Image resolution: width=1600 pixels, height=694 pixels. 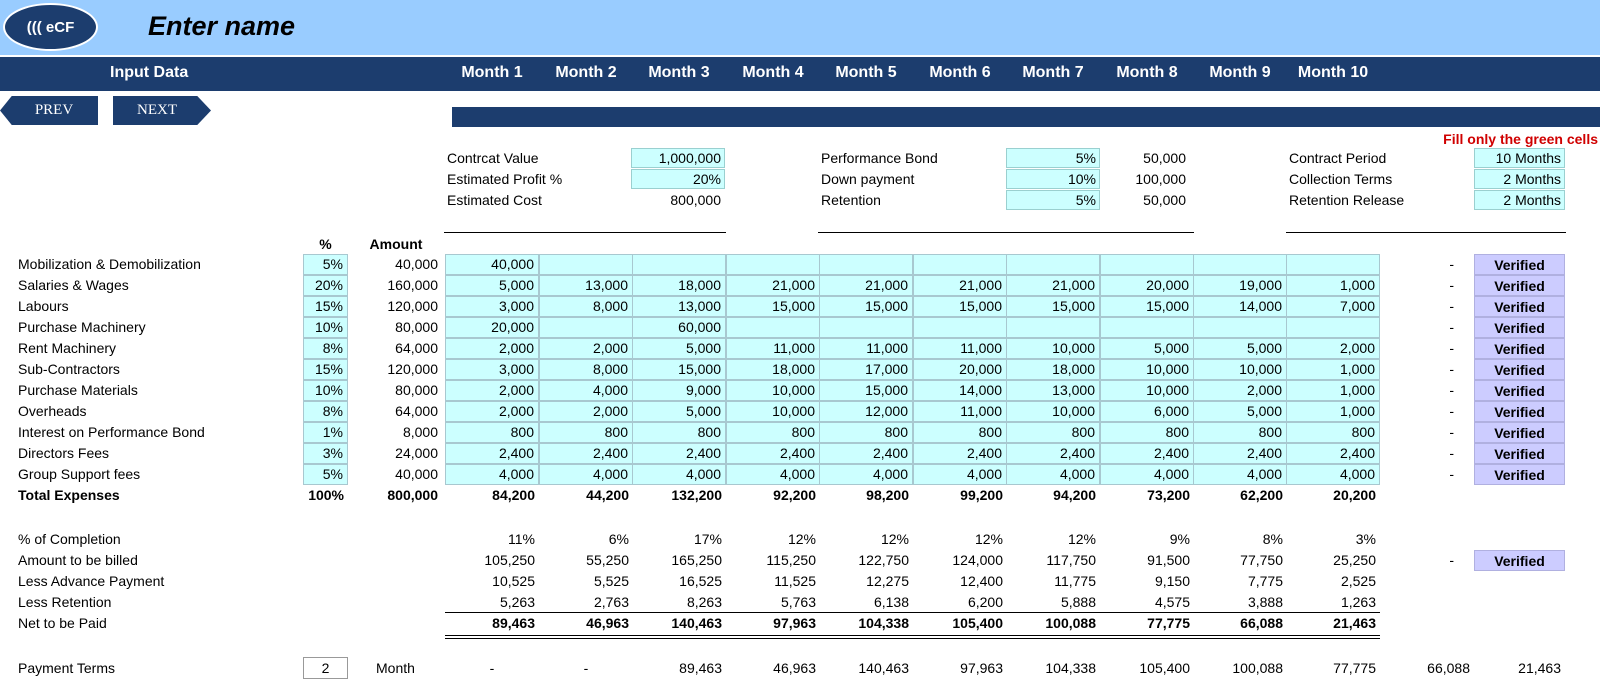 I want to click on expense-month-input: 17,000, so click(x=866, y=369).